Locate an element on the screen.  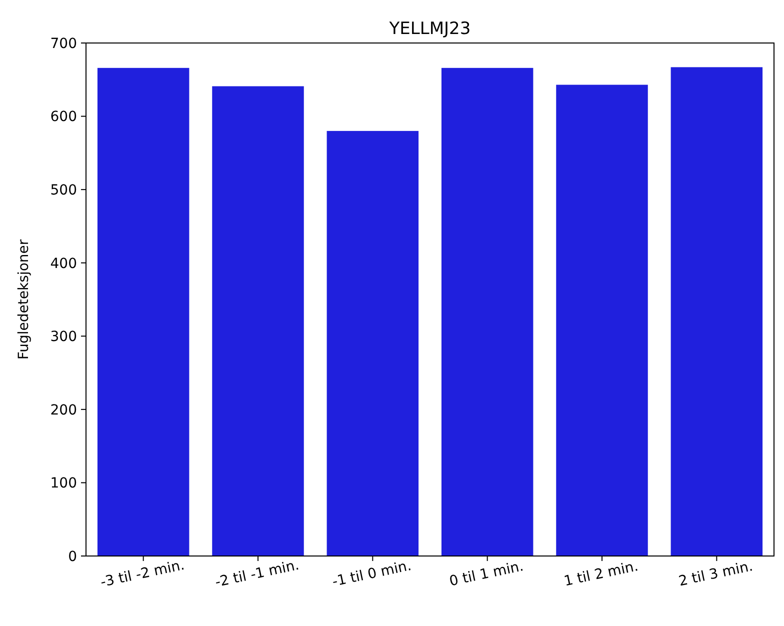
y-tick-label: 100 is located at coordinates (63, 484).